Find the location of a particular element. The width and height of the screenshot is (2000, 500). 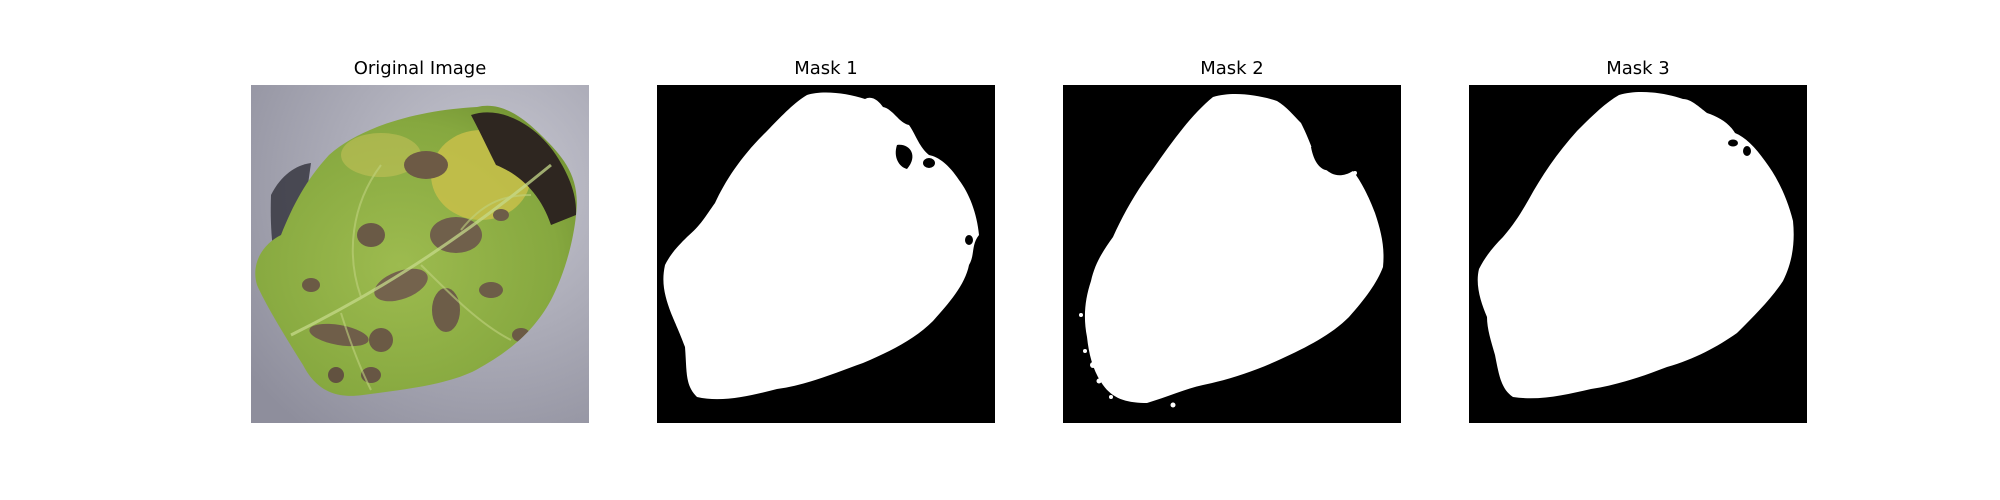

mask-2-image is located at coordinates (1232, 254).